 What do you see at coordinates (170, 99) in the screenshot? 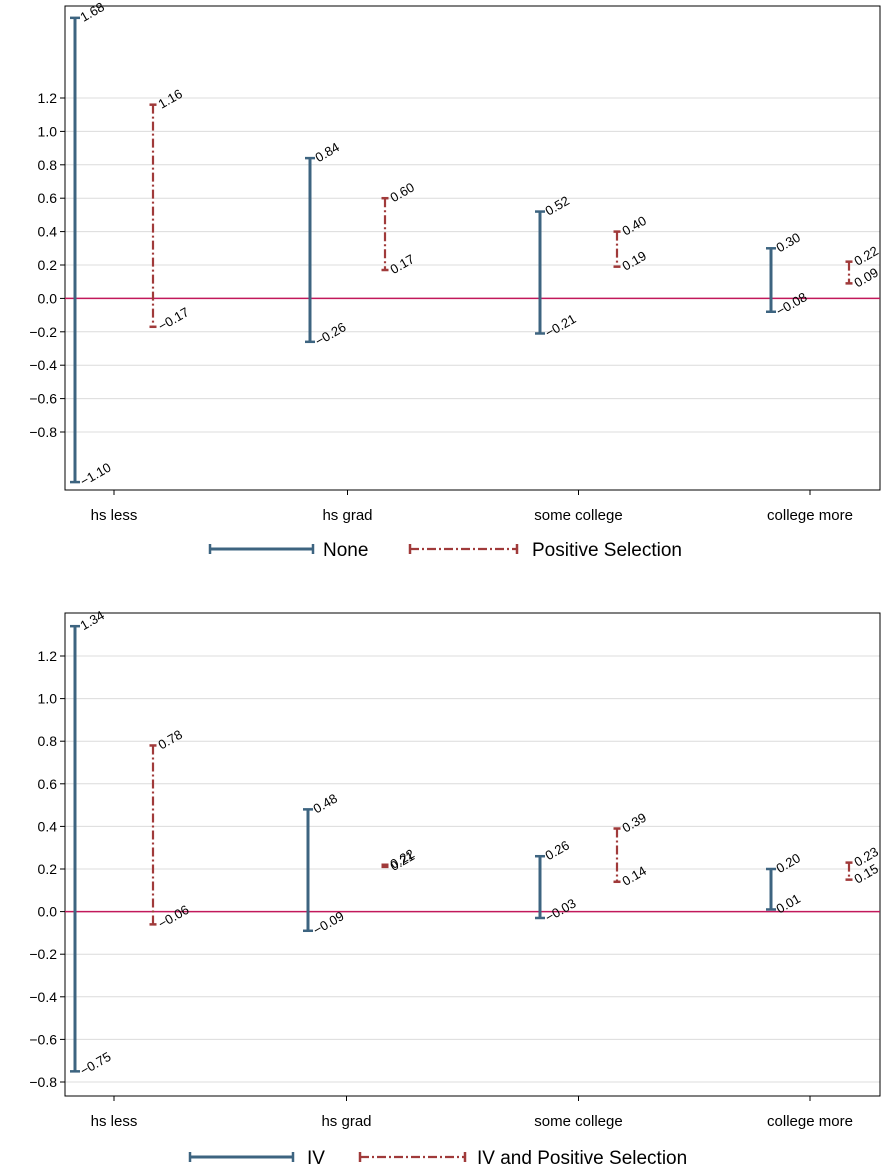
I see `data-label-upper: 1.16` at bounding box center [170, 99].